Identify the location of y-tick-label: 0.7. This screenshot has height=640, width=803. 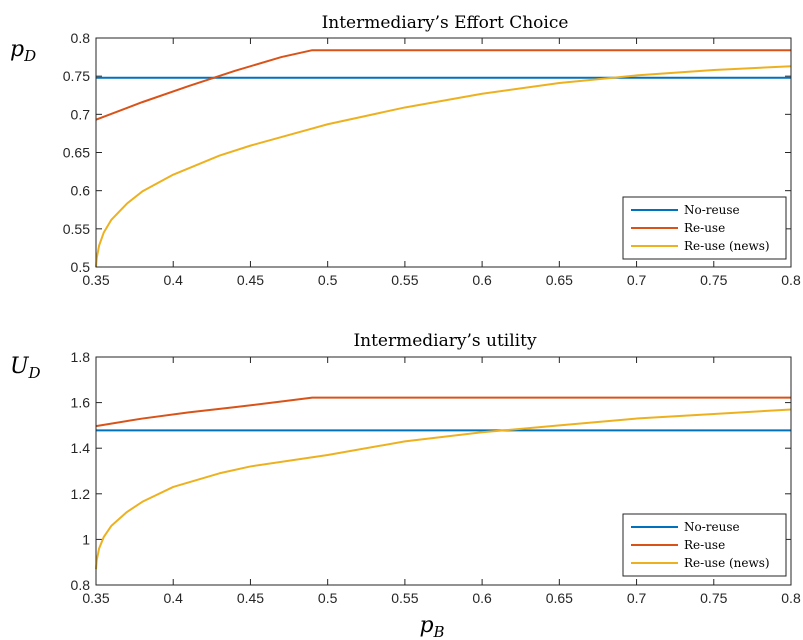
(81, 114).